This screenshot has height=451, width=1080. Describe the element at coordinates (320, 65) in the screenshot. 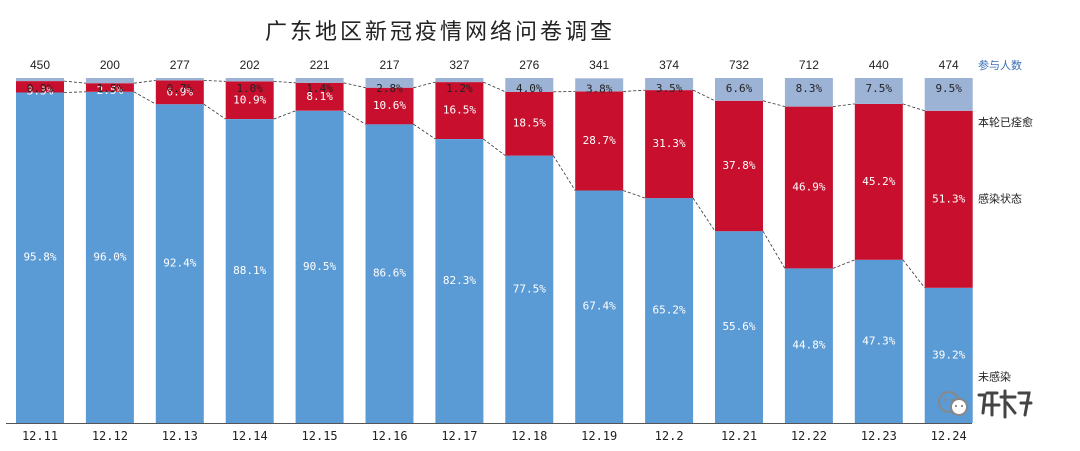

I see `participant-count: 221` at that location.